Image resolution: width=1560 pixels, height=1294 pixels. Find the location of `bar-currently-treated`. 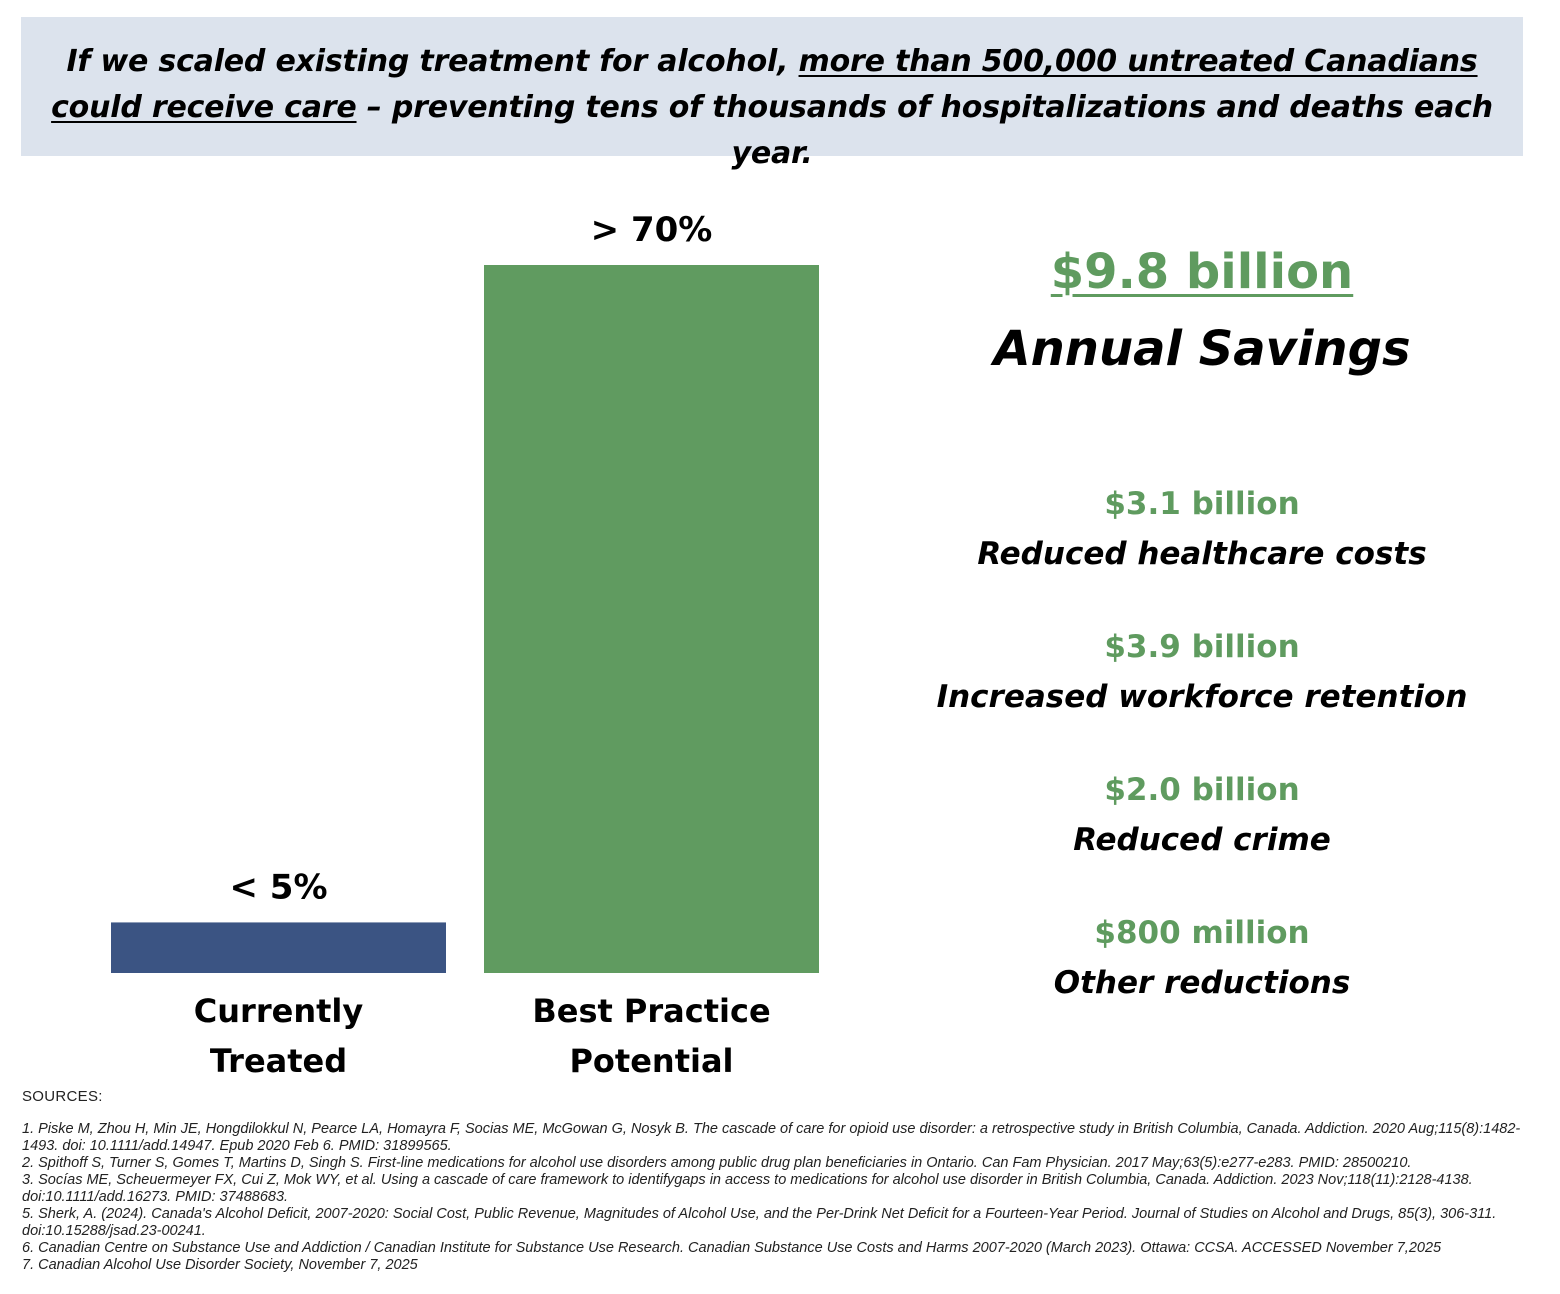

bar-currently-treated is located at coordinates (278, 947).